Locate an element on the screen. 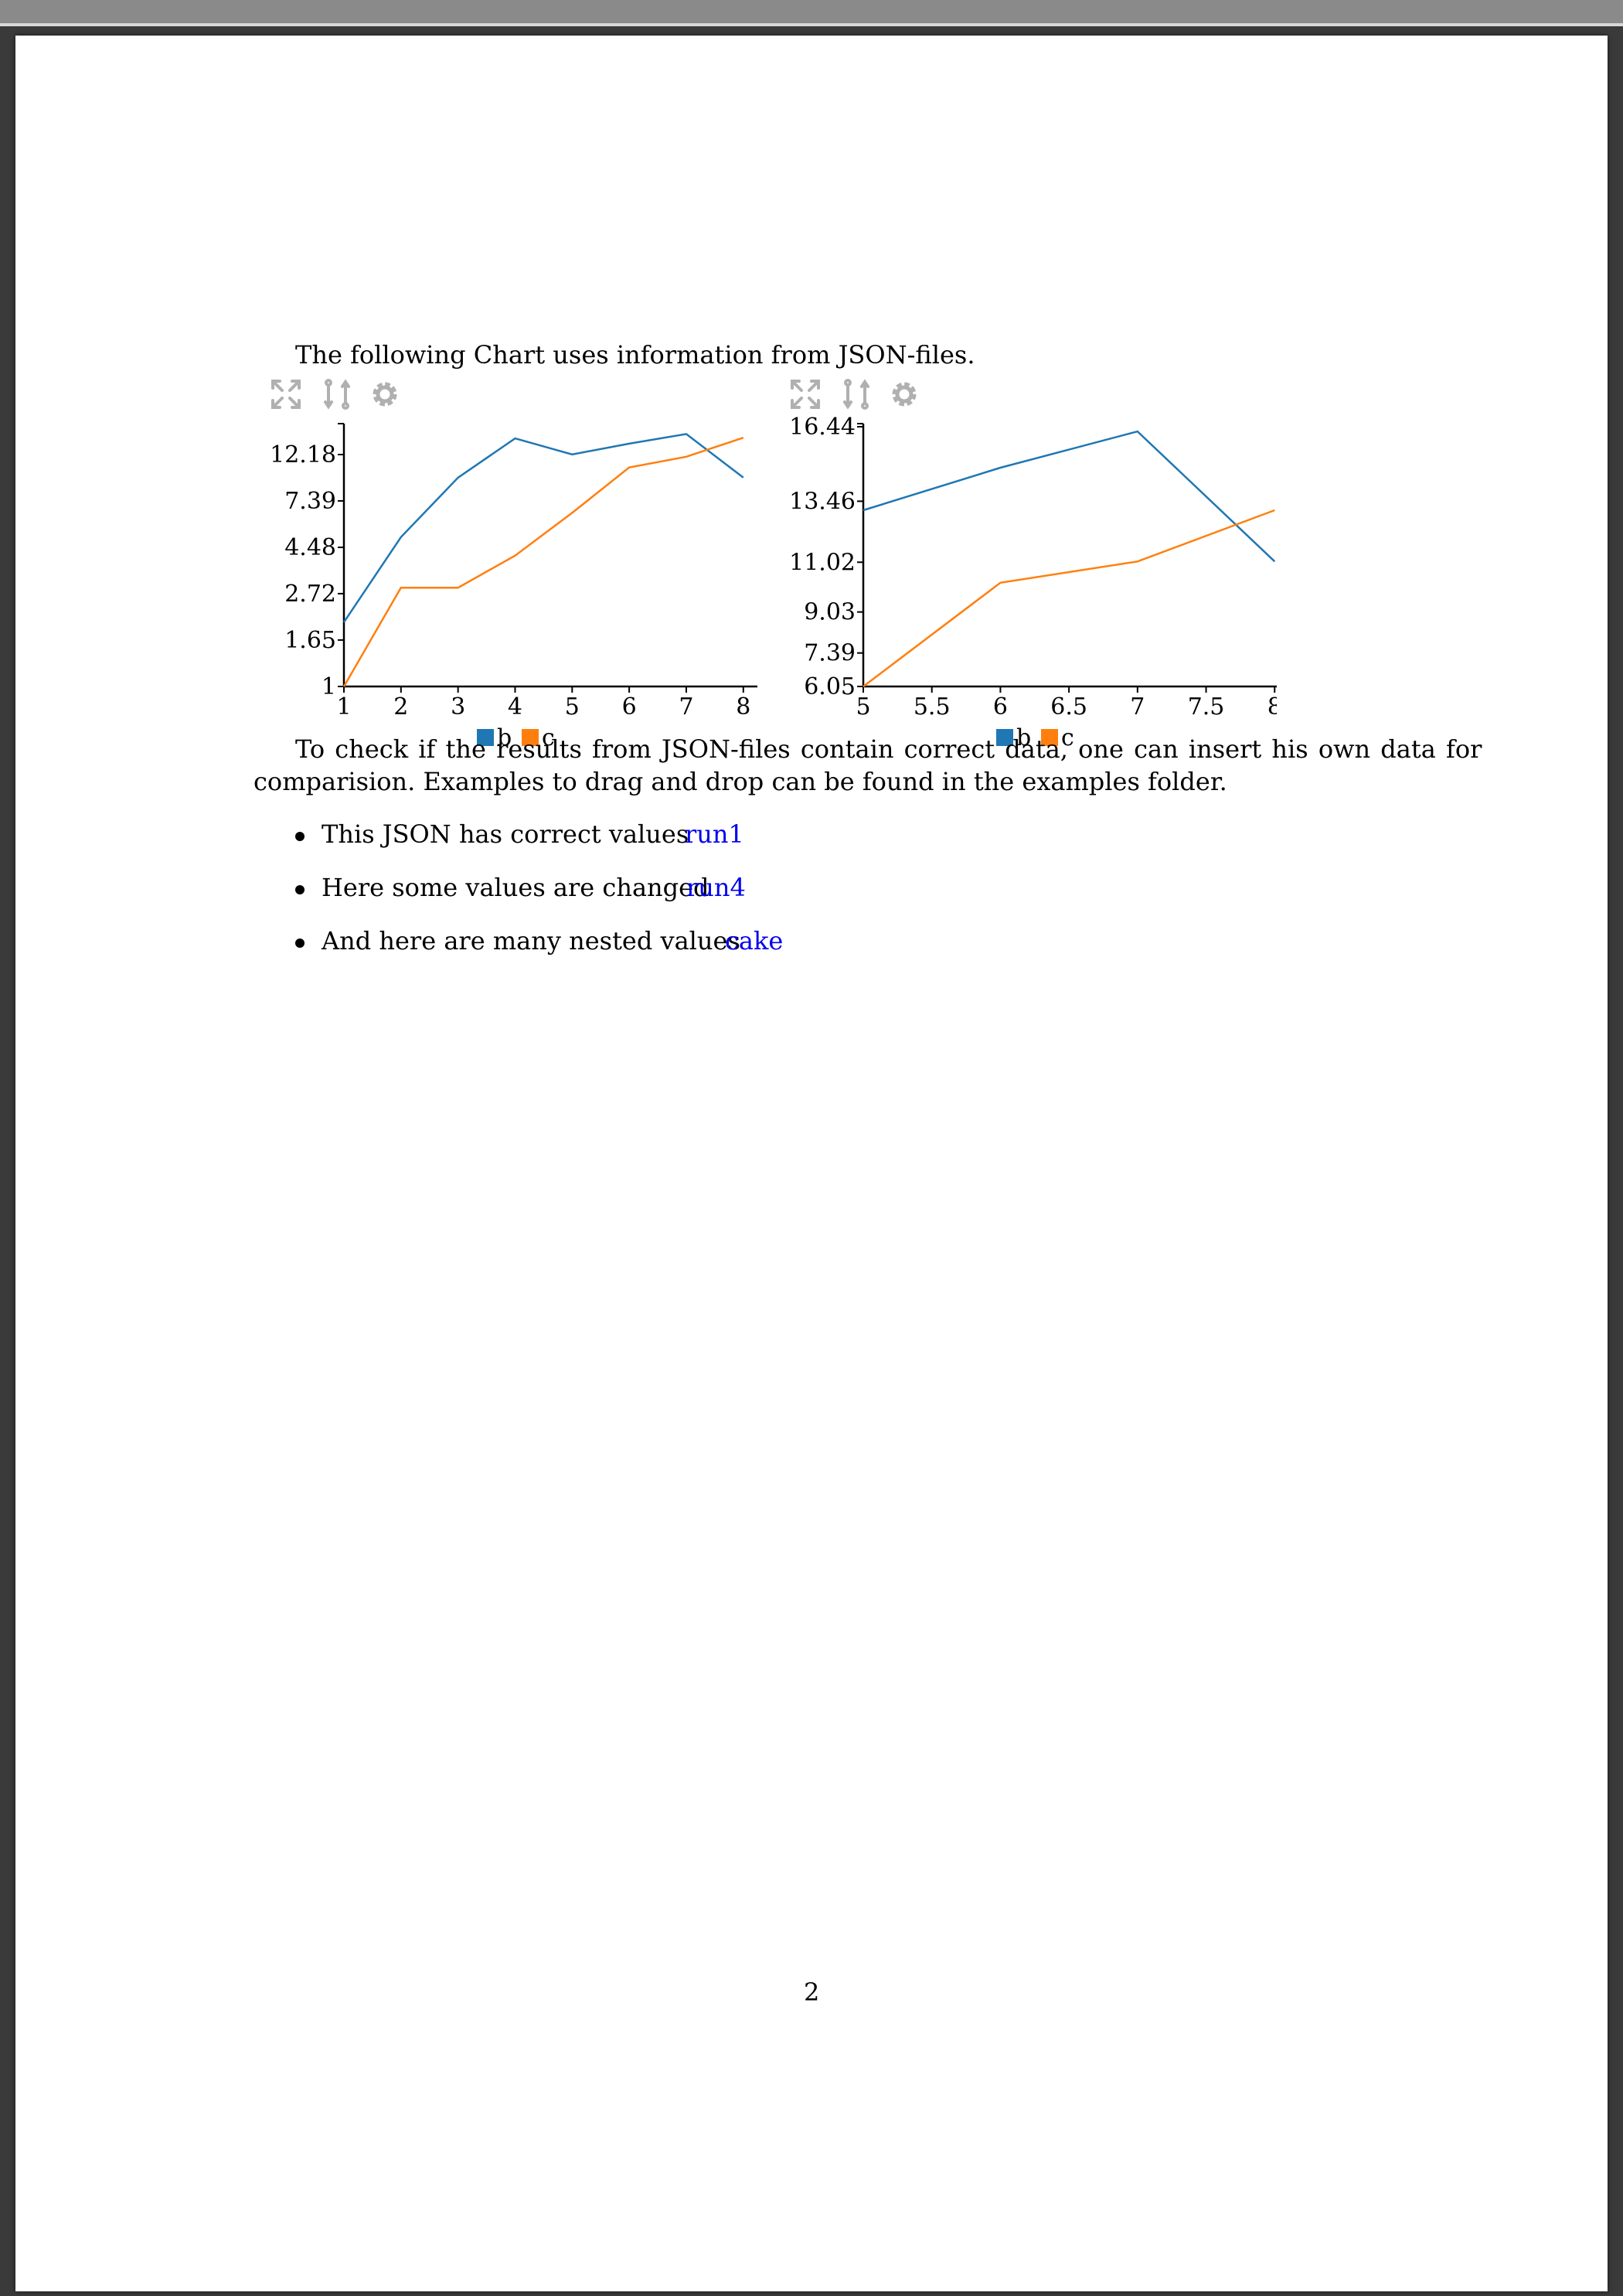 The image size is (1623, 2296). chart-svg: 1 2 3 4 5 6 7 8 1 1.65 2.72 4.48 7.39 12.18 b c is located at coordinates (513, 565).